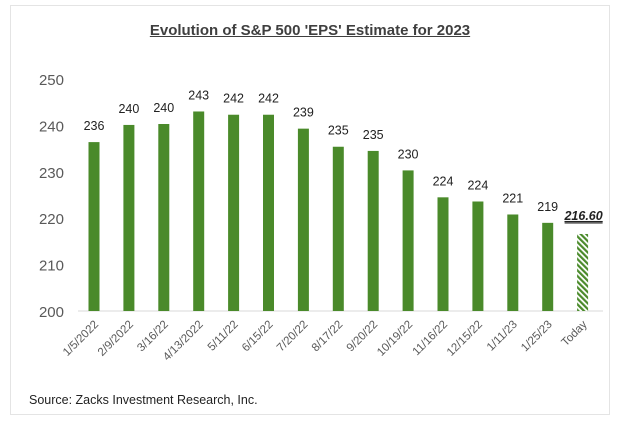 The image size is (620, 439). Describe the element at coordinates (328, 337) in the screenshot. I see `x-tick-label: 8/17/22` at that location.